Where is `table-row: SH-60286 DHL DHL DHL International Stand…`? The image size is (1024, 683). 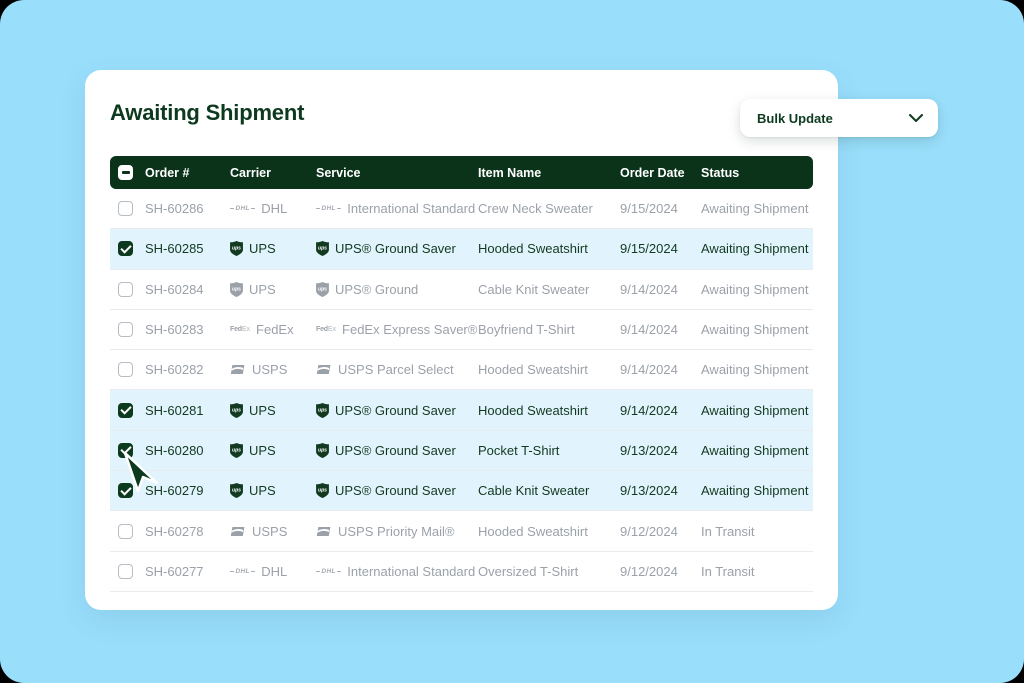
table-row: SH-60286 DHL DHL DHL International Stand… is located at coordinates (461, 209).